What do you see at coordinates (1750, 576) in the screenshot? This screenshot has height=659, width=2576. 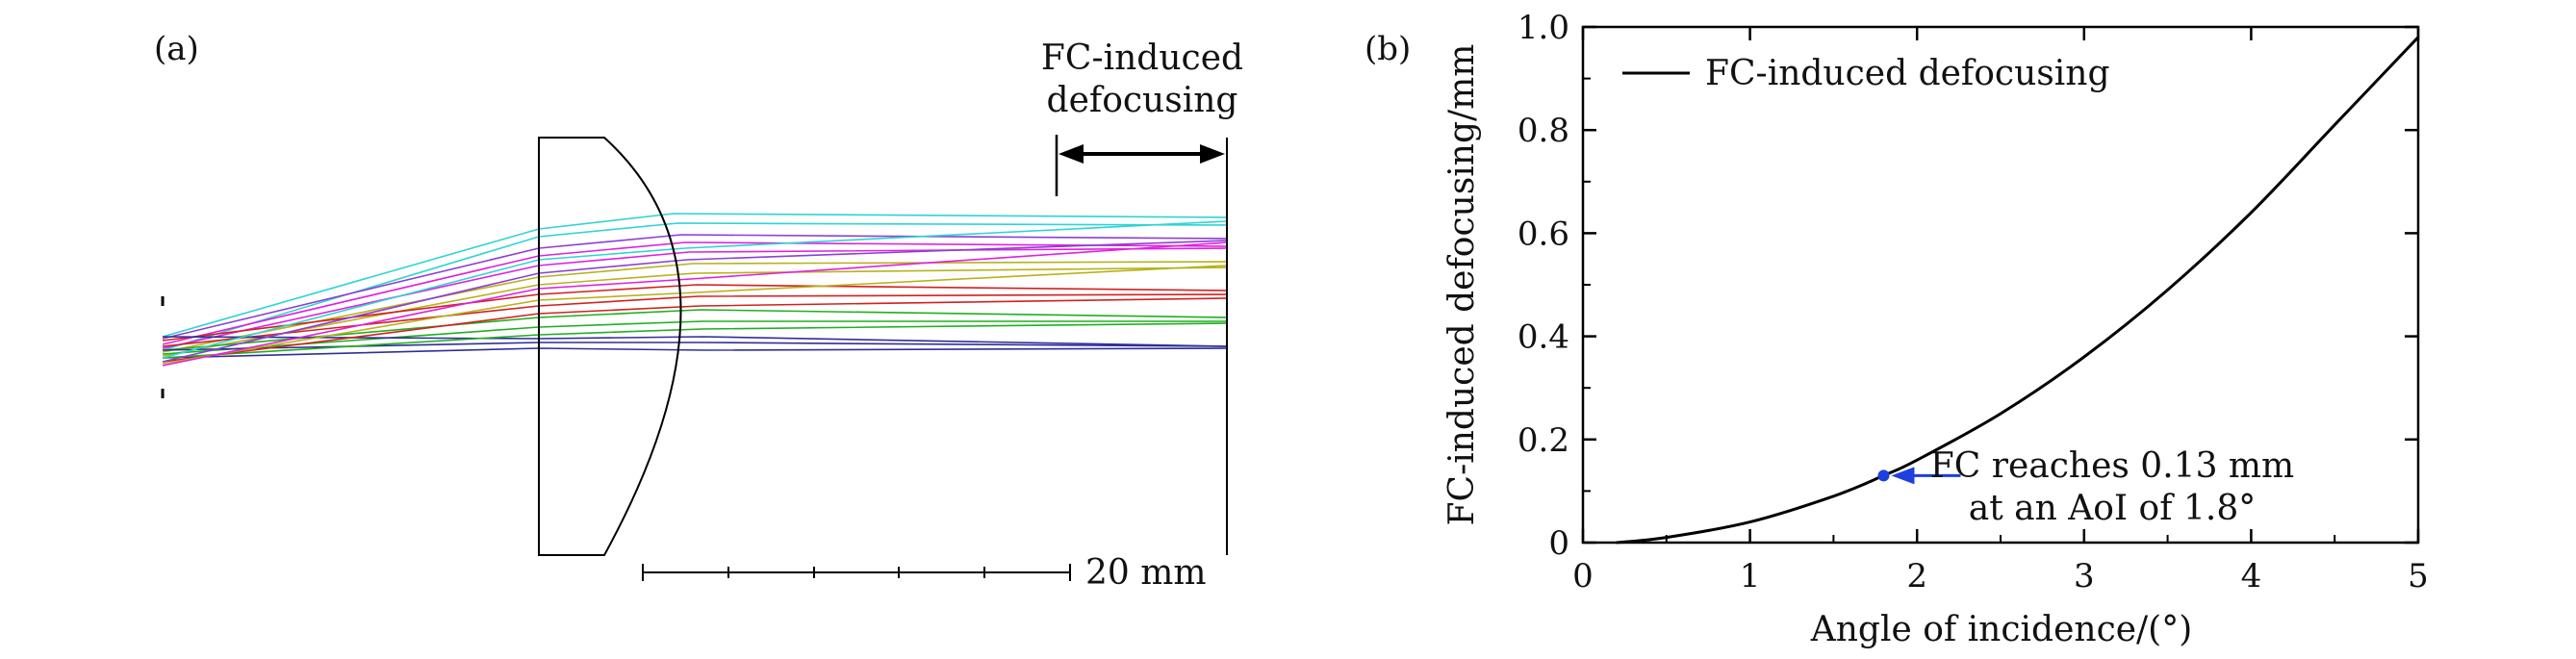 I see `x-tick-label: 1` at bounding box center [1750, 576].